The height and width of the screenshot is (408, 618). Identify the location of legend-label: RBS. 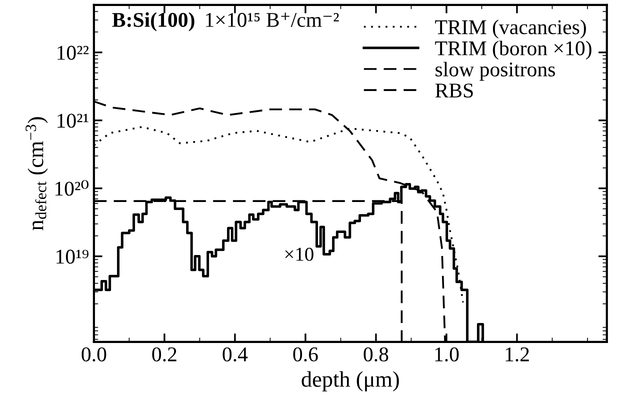
(454, 91).